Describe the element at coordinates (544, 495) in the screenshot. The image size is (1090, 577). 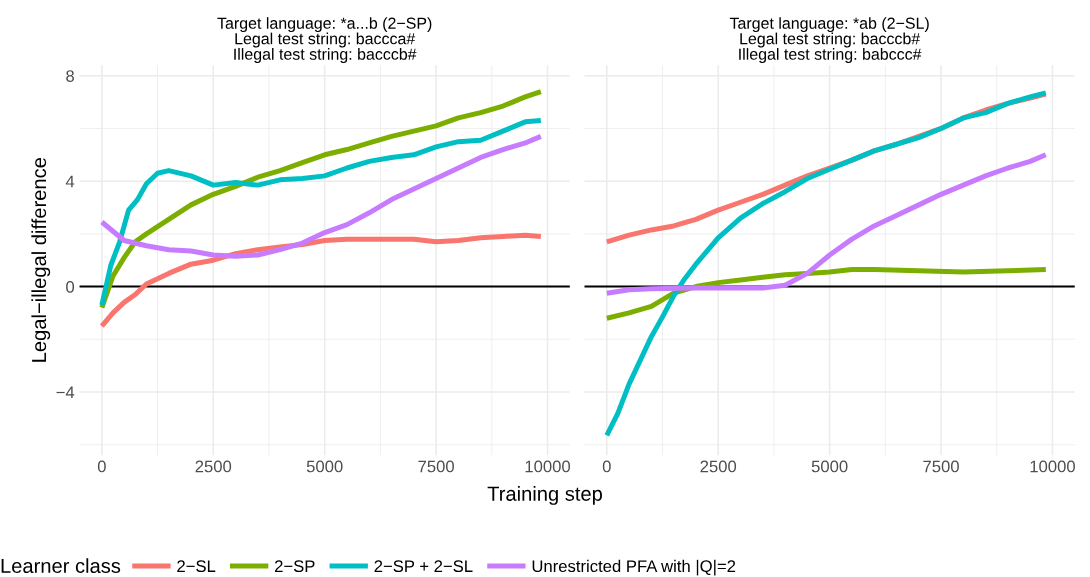
I see `x-axis-title: Training step` at that location.